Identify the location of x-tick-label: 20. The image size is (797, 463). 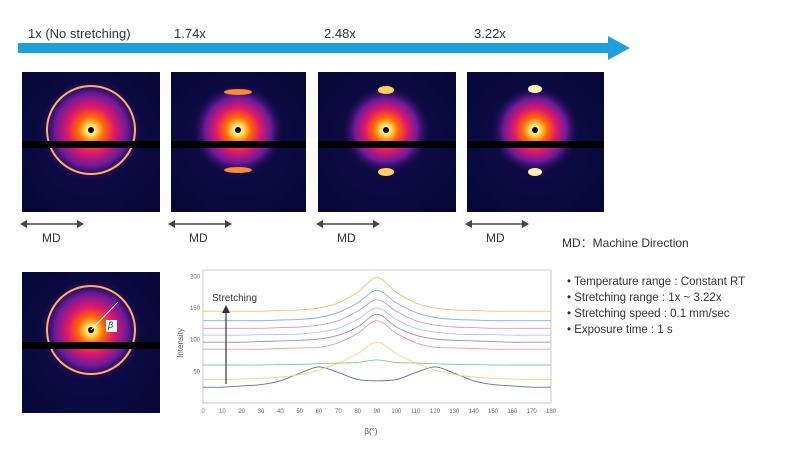
(241, 412).